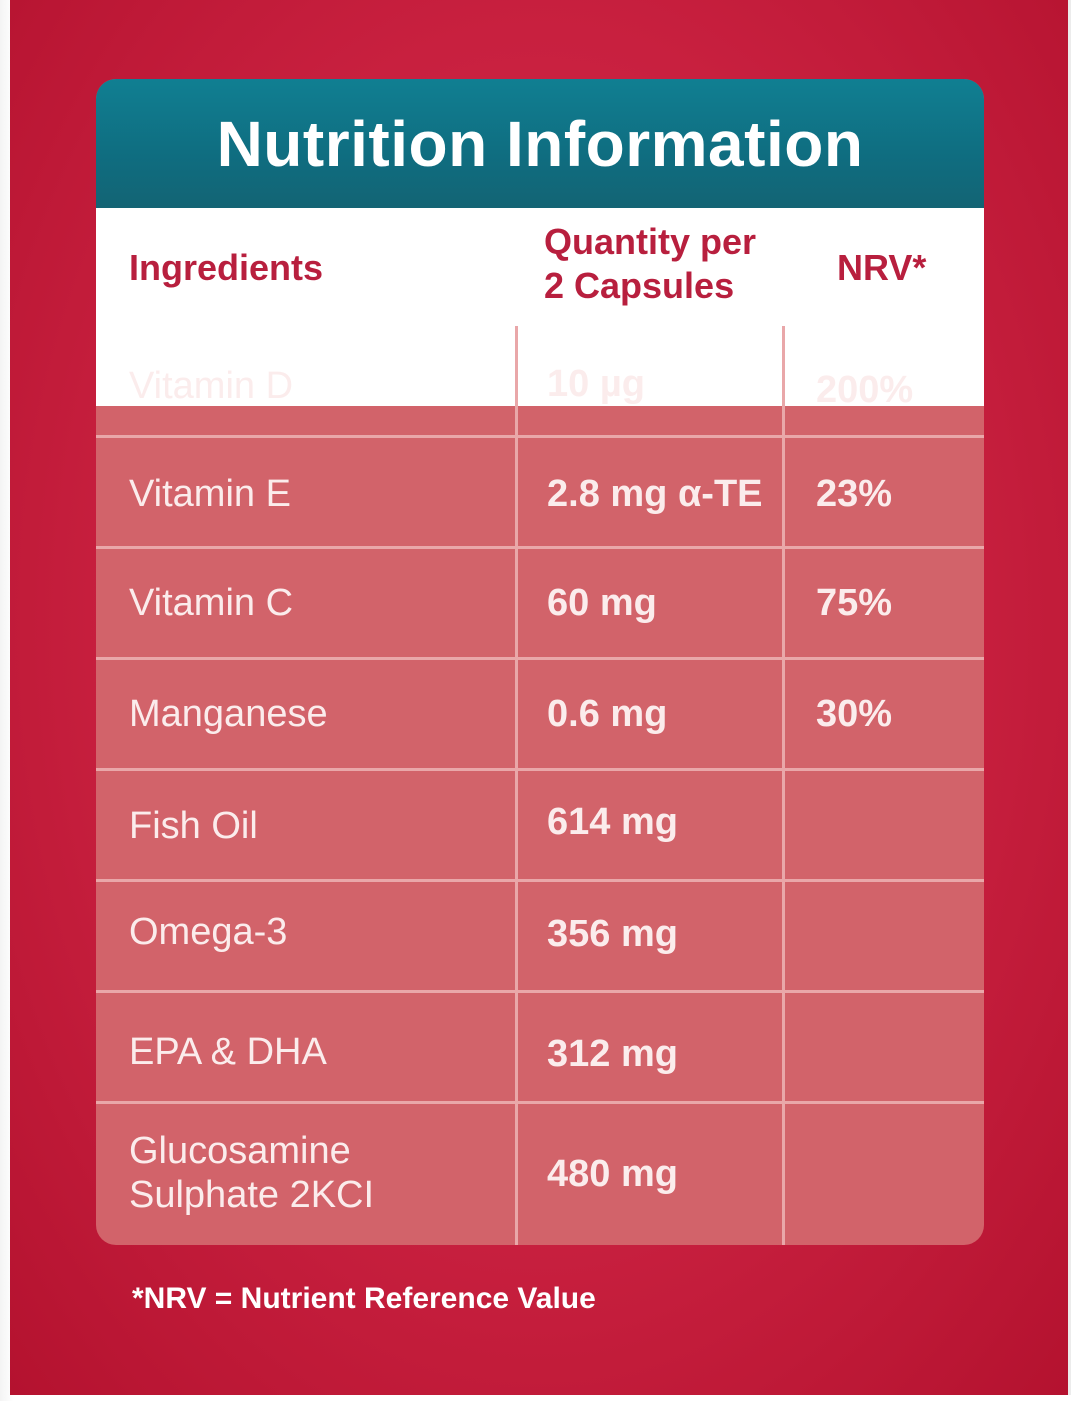 The height and width of the screenshot is (1401, 1080). What do you see at coordinates (210, 494) in the screenshot?
I see `row-vitamin-e-ingredient: Vitamin E` at bounding box center [210, 494].